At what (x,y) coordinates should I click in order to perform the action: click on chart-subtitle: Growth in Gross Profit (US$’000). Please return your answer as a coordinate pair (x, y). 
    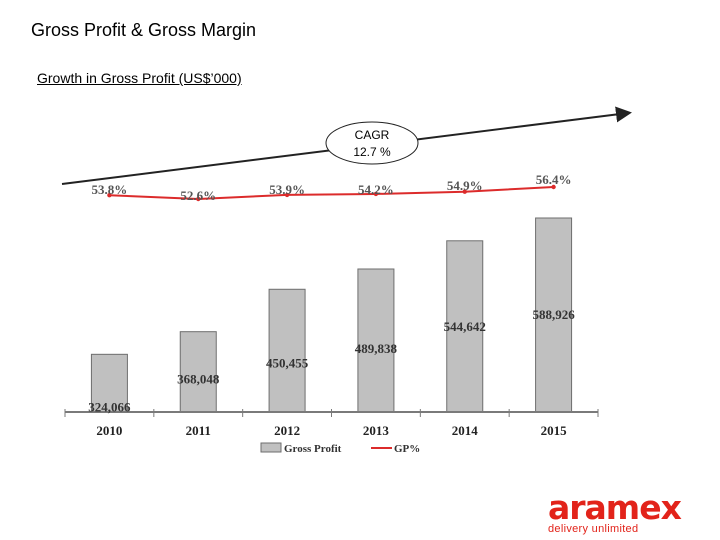
    Looking at the image, I should click on (139, 78).